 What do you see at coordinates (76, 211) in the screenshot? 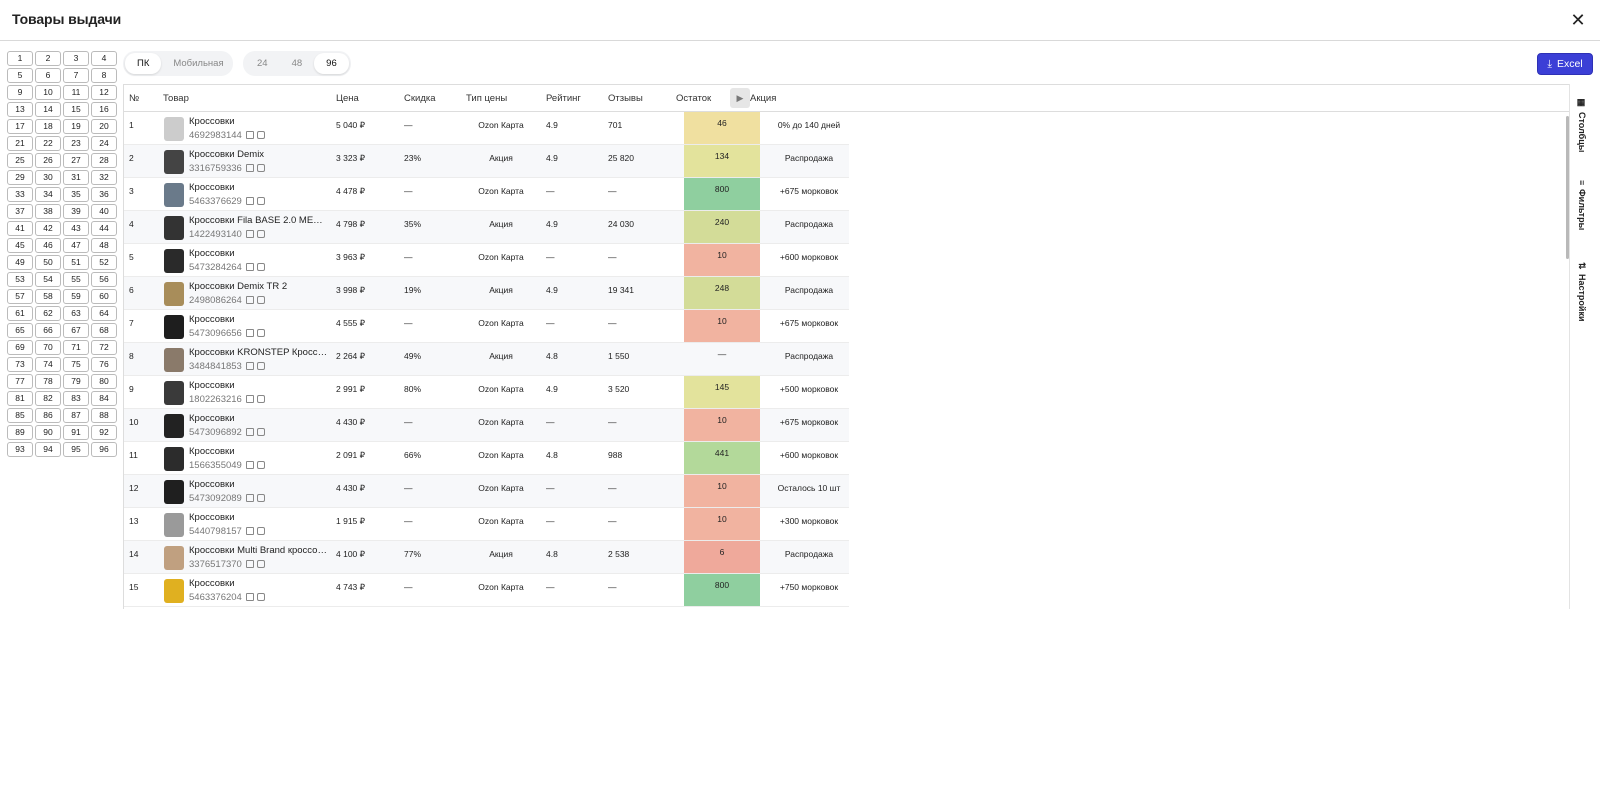
I see `page-number-button: 39` at bounding box center [76, 211].